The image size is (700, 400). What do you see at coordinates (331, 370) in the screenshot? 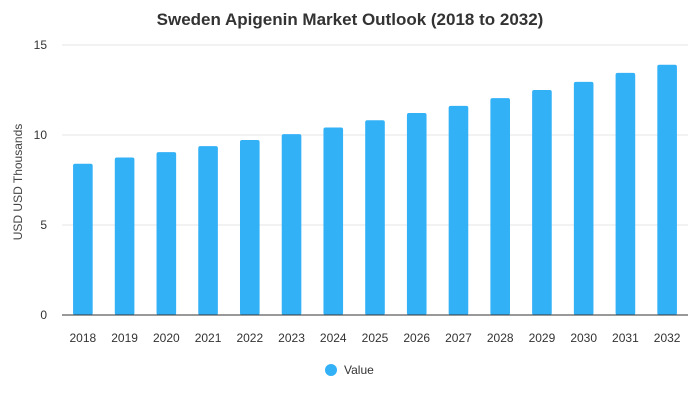
I see `legend-swatch-value` at bounding box center [331, 370].